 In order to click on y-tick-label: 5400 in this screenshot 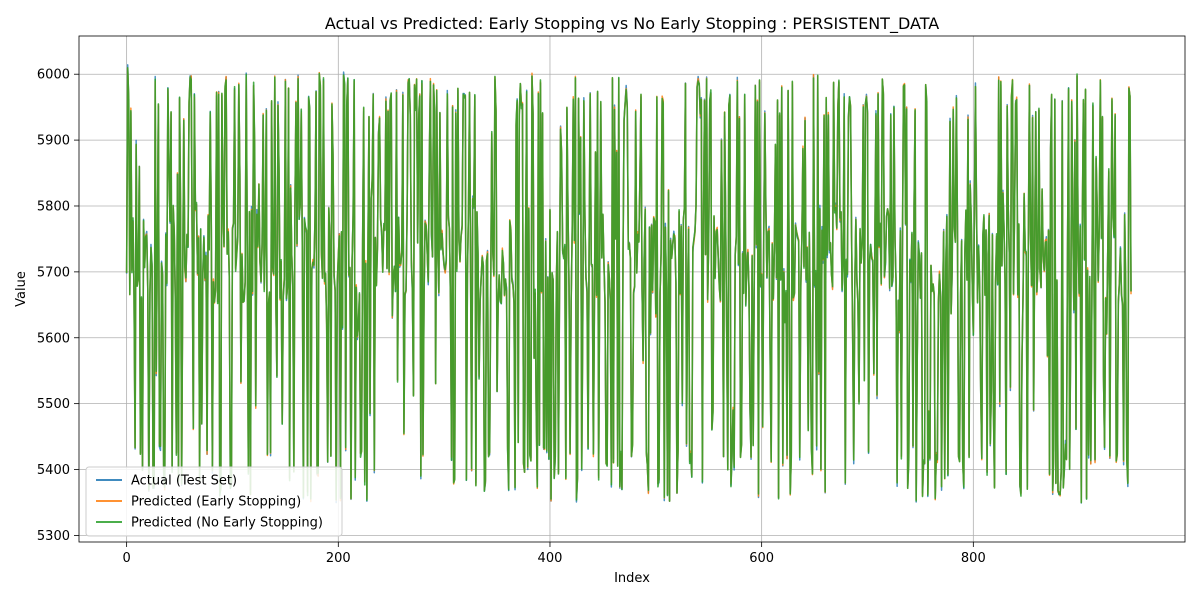, I will do `click(53, 470)`.